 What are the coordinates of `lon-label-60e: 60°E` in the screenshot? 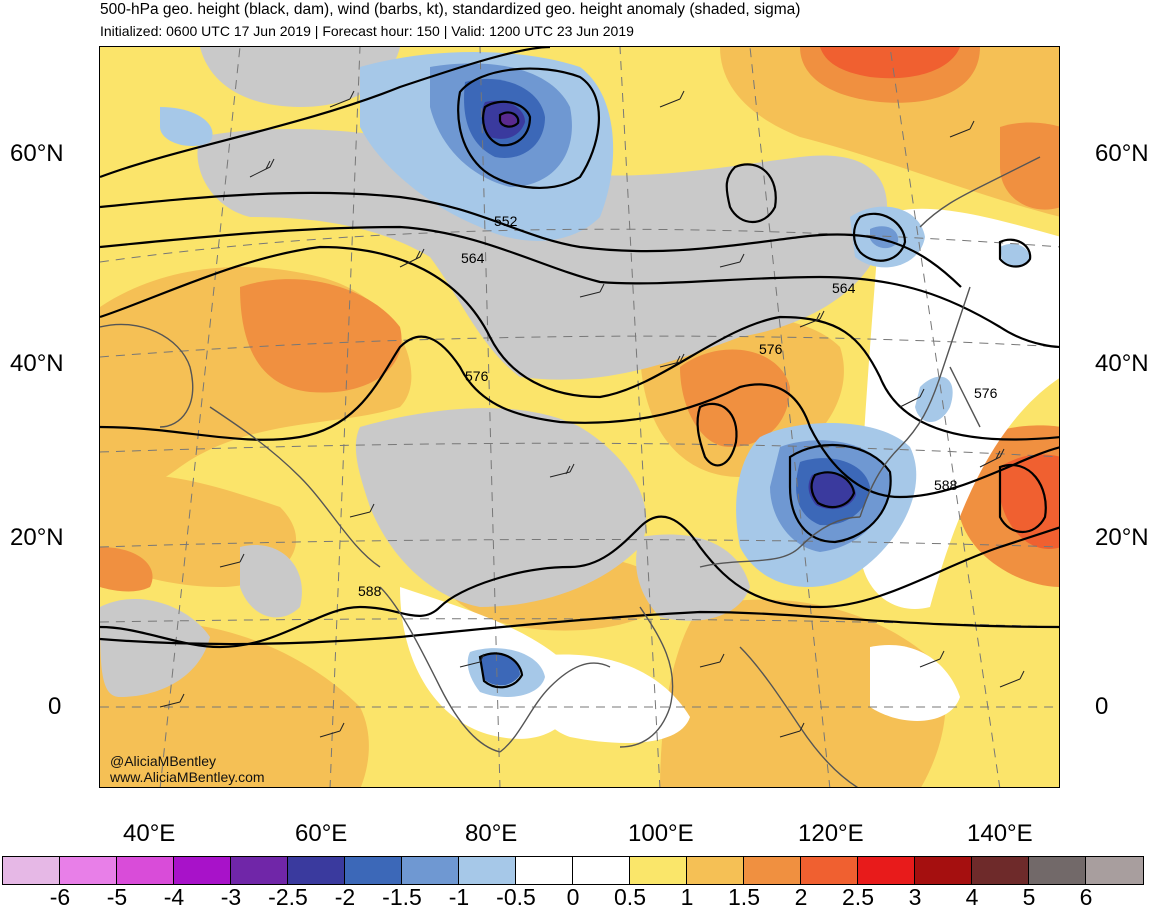 It's located at (321, 833).